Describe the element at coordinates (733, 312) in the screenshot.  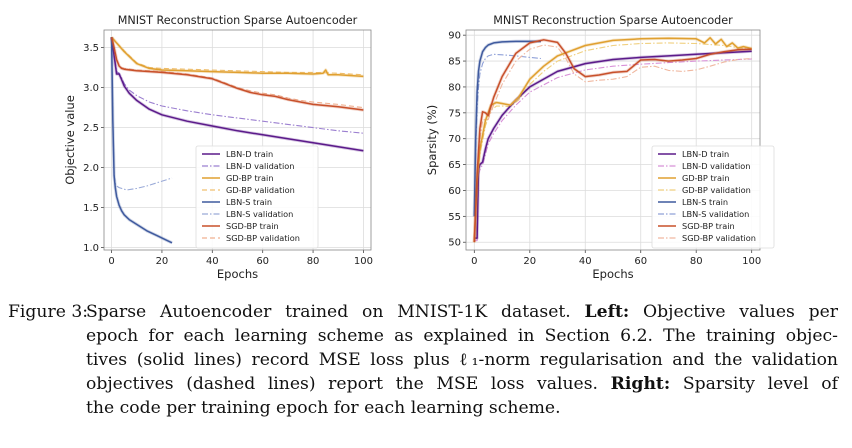
I see `caption-segment: Objective values per` at that location.